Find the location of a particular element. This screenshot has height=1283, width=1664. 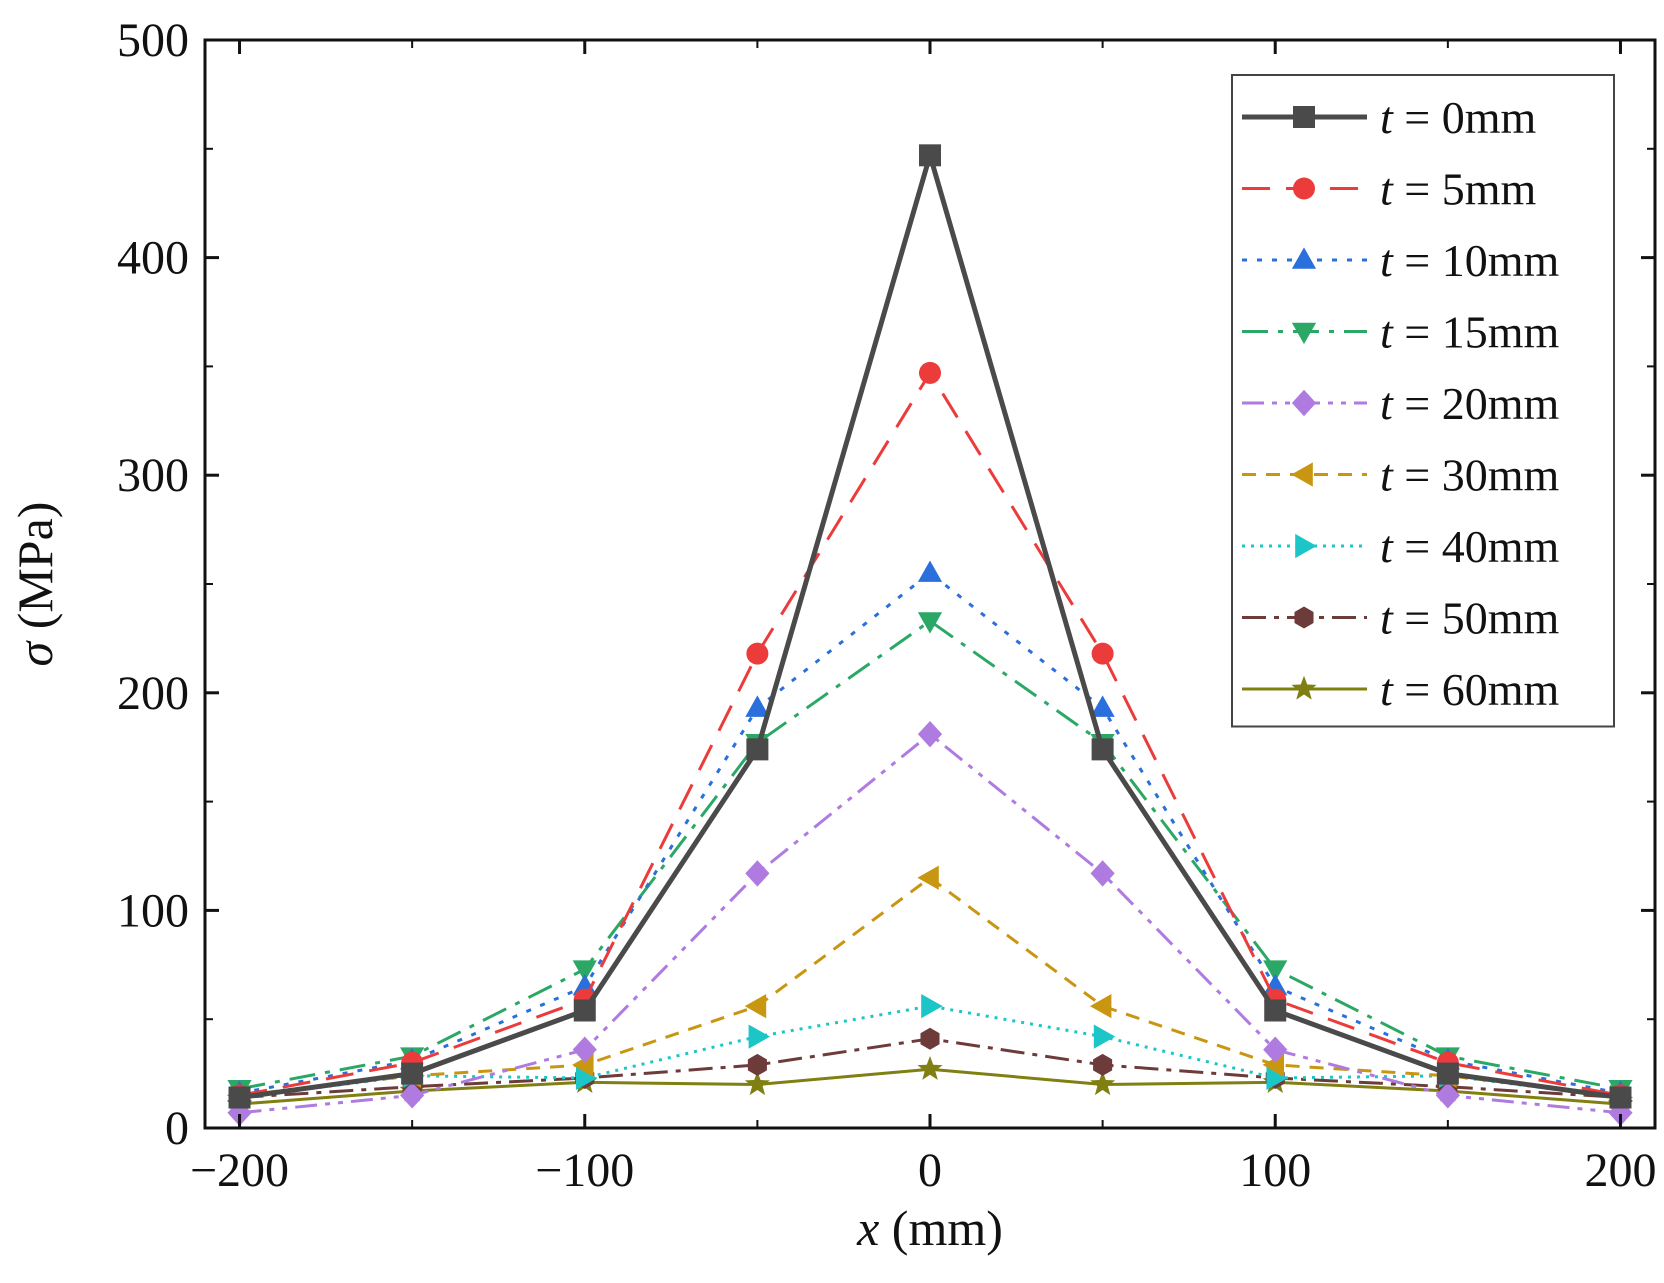

legend-label-value: = 15mm is located at coordinates (1476, 332).